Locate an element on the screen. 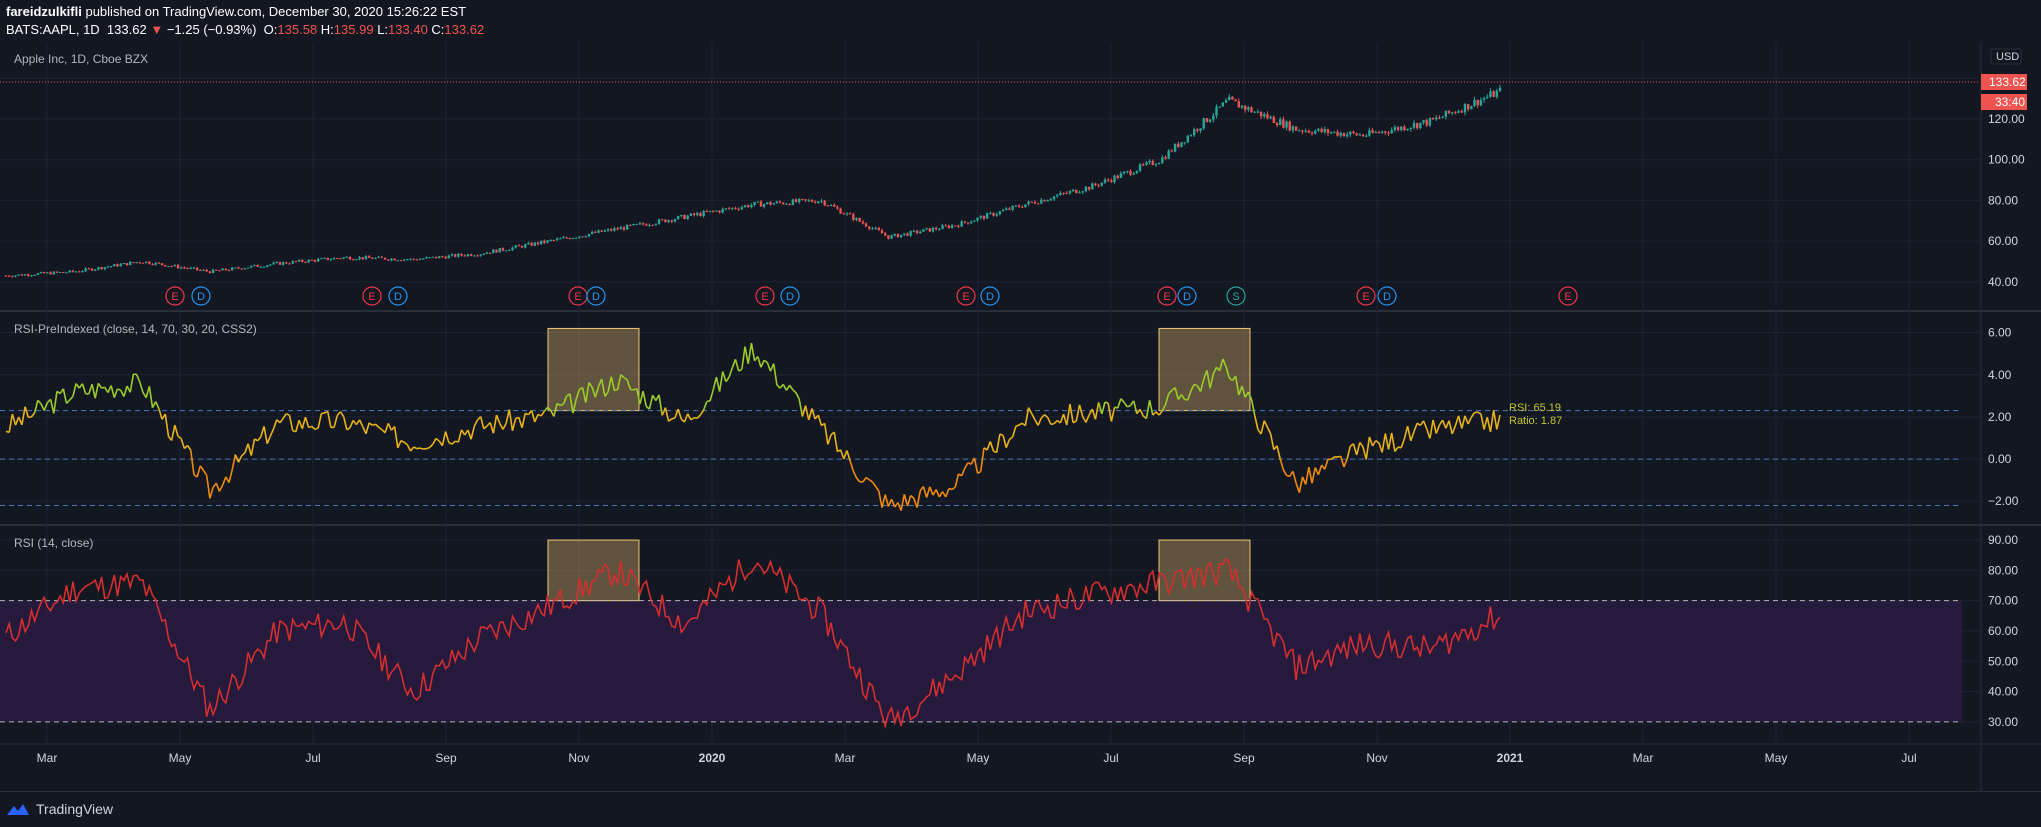 Image resolution: width=2041 pixels, height=827 pixels. price-pane-title: Apple Inc, 1D, Cboe BZX is located at coordinates (81, 59).